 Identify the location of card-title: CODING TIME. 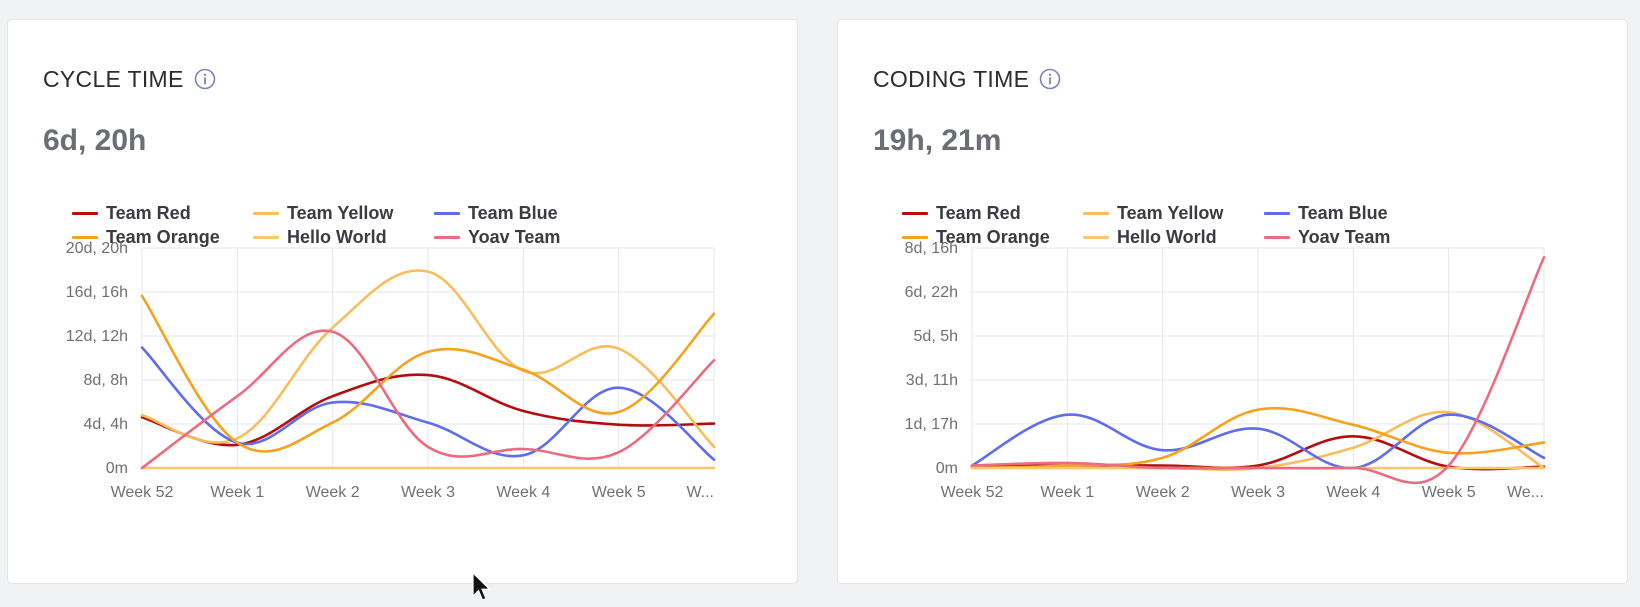
(951, 78).